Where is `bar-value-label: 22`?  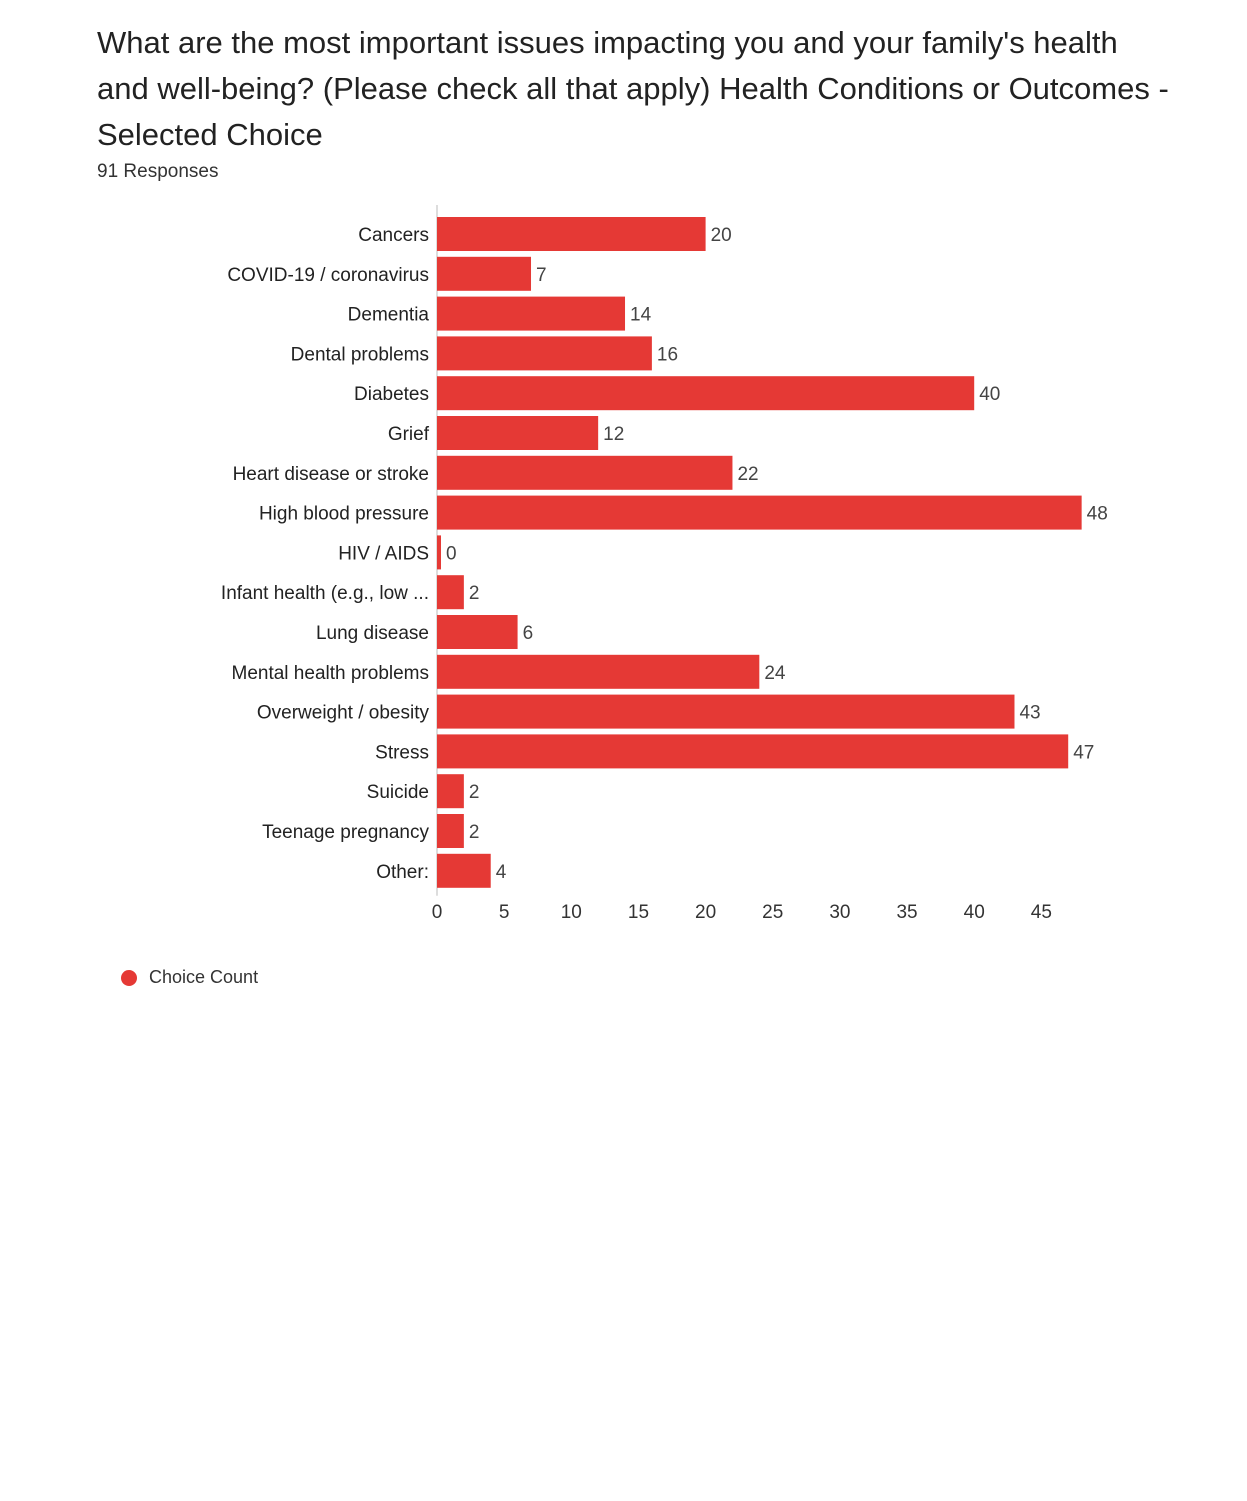
bar-value-label: 22 is located at coordinates (747, 474).